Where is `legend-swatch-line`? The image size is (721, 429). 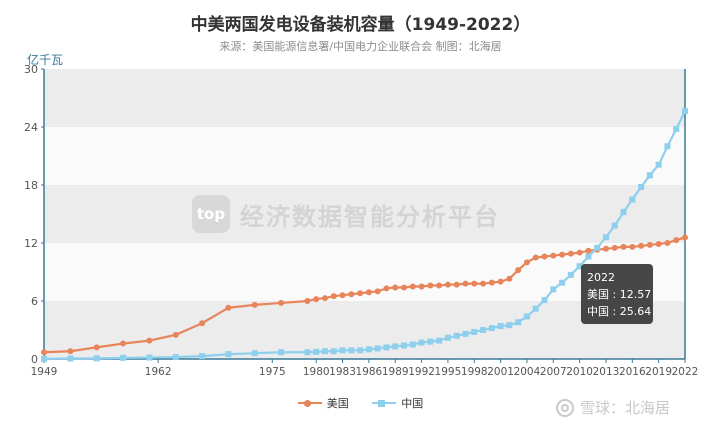 legend-swatch-line is located at coordinates (390, 403).